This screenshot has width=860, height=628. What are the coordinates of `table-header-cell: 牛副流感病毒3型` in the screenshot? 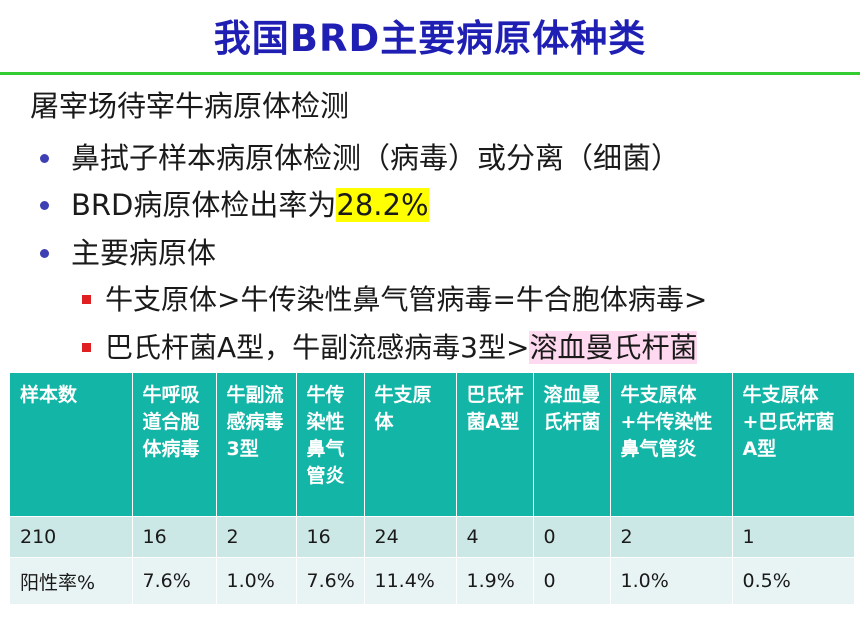 It's located at (256, 445).